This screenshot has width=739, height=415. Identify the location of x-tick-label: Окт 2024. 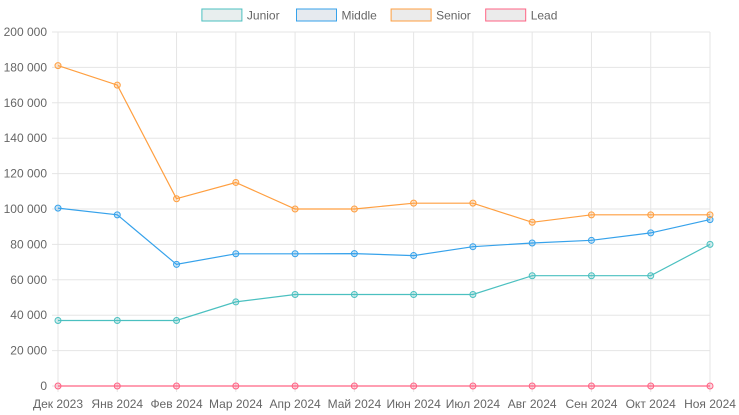
(651, 404).